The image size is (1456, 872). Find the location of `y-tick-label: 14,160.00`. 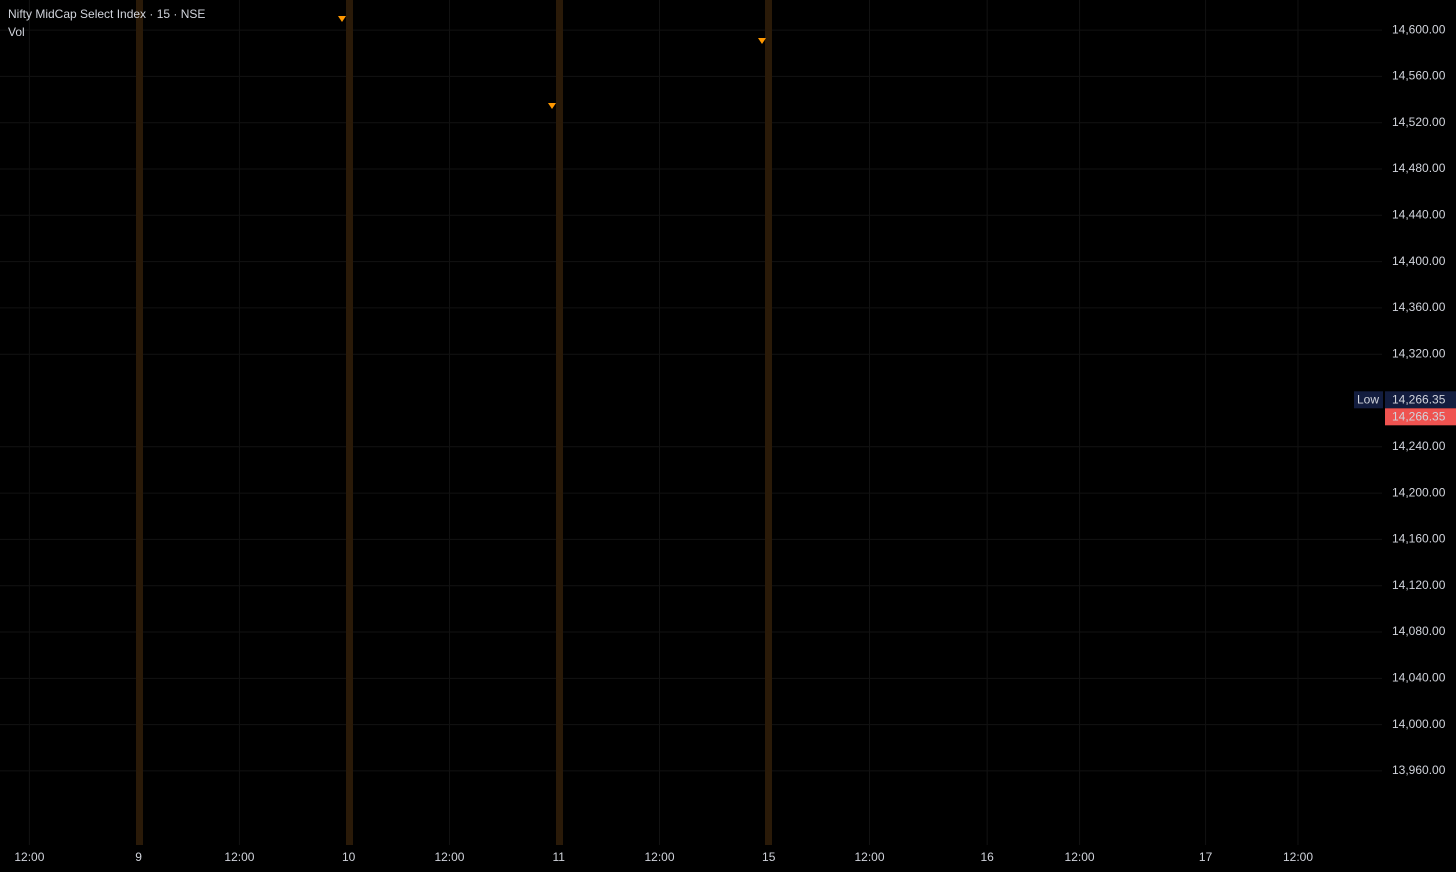

y-tick-label: 14,160.00 is located at coordinates (1419, 539).